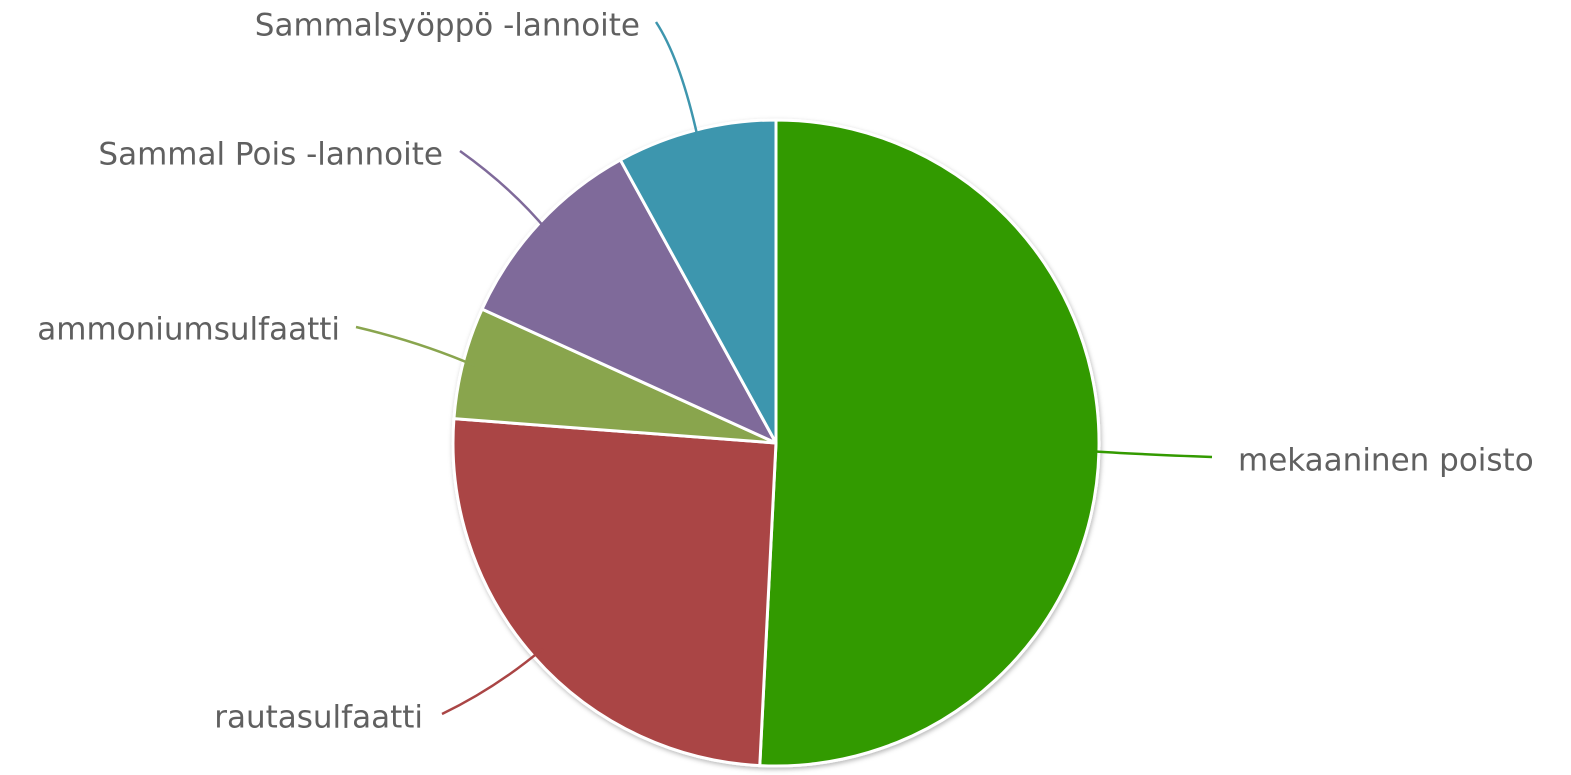 Image resolution: width=1571 pixels, height=775 pixels. Describe the element at coordinates (629, 301) in the screenshot. I see `pie-slice-sammal-pois-lannoite` at that location.